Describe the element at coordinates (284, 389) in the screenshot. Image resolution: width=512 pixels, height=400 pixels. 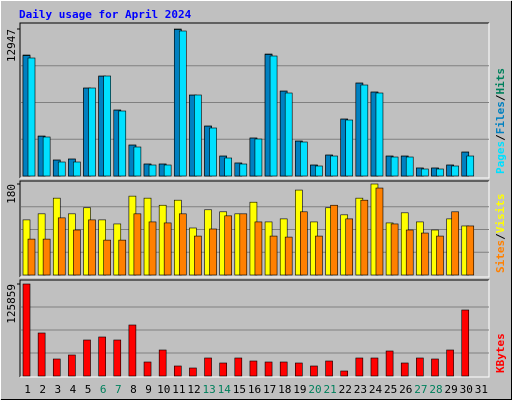
I see `x-tick-label: 18` at that location.